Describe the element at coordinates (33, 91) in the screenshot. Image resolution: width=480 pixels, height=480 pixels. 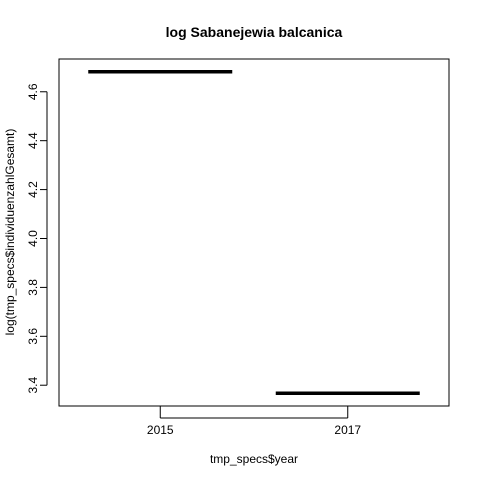
I see `y-tick-label: 4.6` at that location.